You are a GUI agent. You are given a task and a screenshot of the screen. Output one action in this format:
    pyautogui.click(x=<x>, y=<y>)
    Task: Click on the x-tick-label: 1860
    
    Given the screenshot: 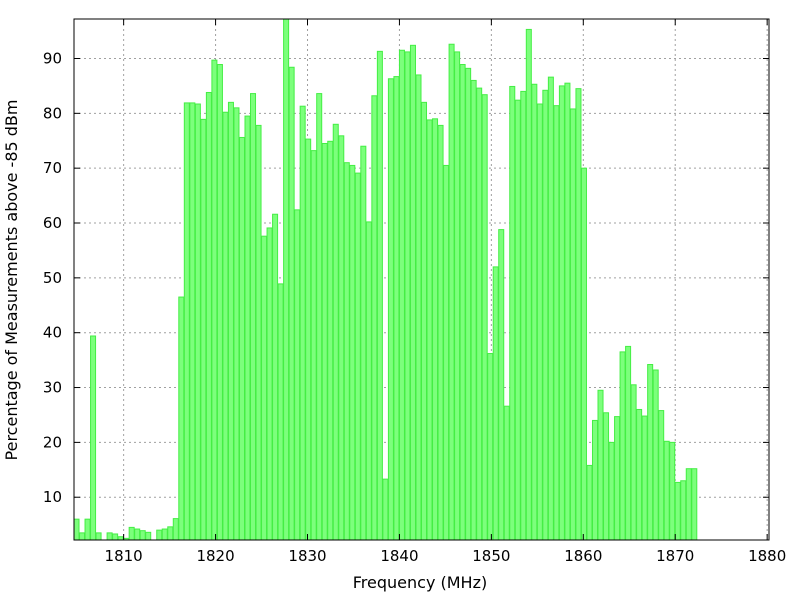 What is the action you would take?
    pyautogui.click(x=583, y=556)
    